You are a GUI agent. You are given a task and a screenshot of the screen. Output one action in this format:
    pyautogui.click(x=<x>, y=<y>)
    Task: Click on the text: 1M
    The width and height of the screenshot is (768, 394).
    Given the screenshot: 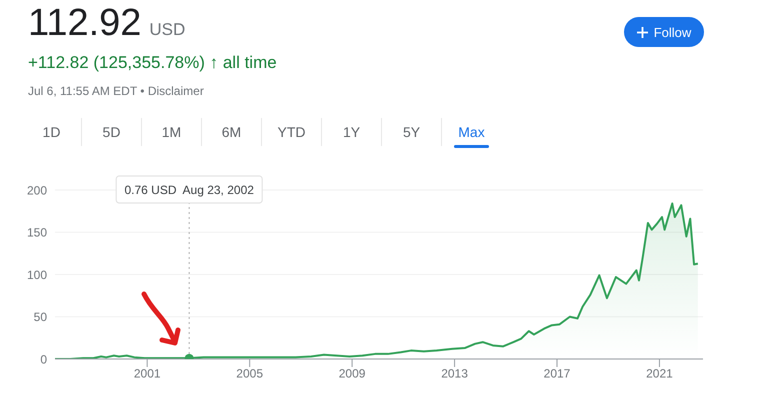 What is the action you would take?
    pyautogui.click(x=171, y=132)
    